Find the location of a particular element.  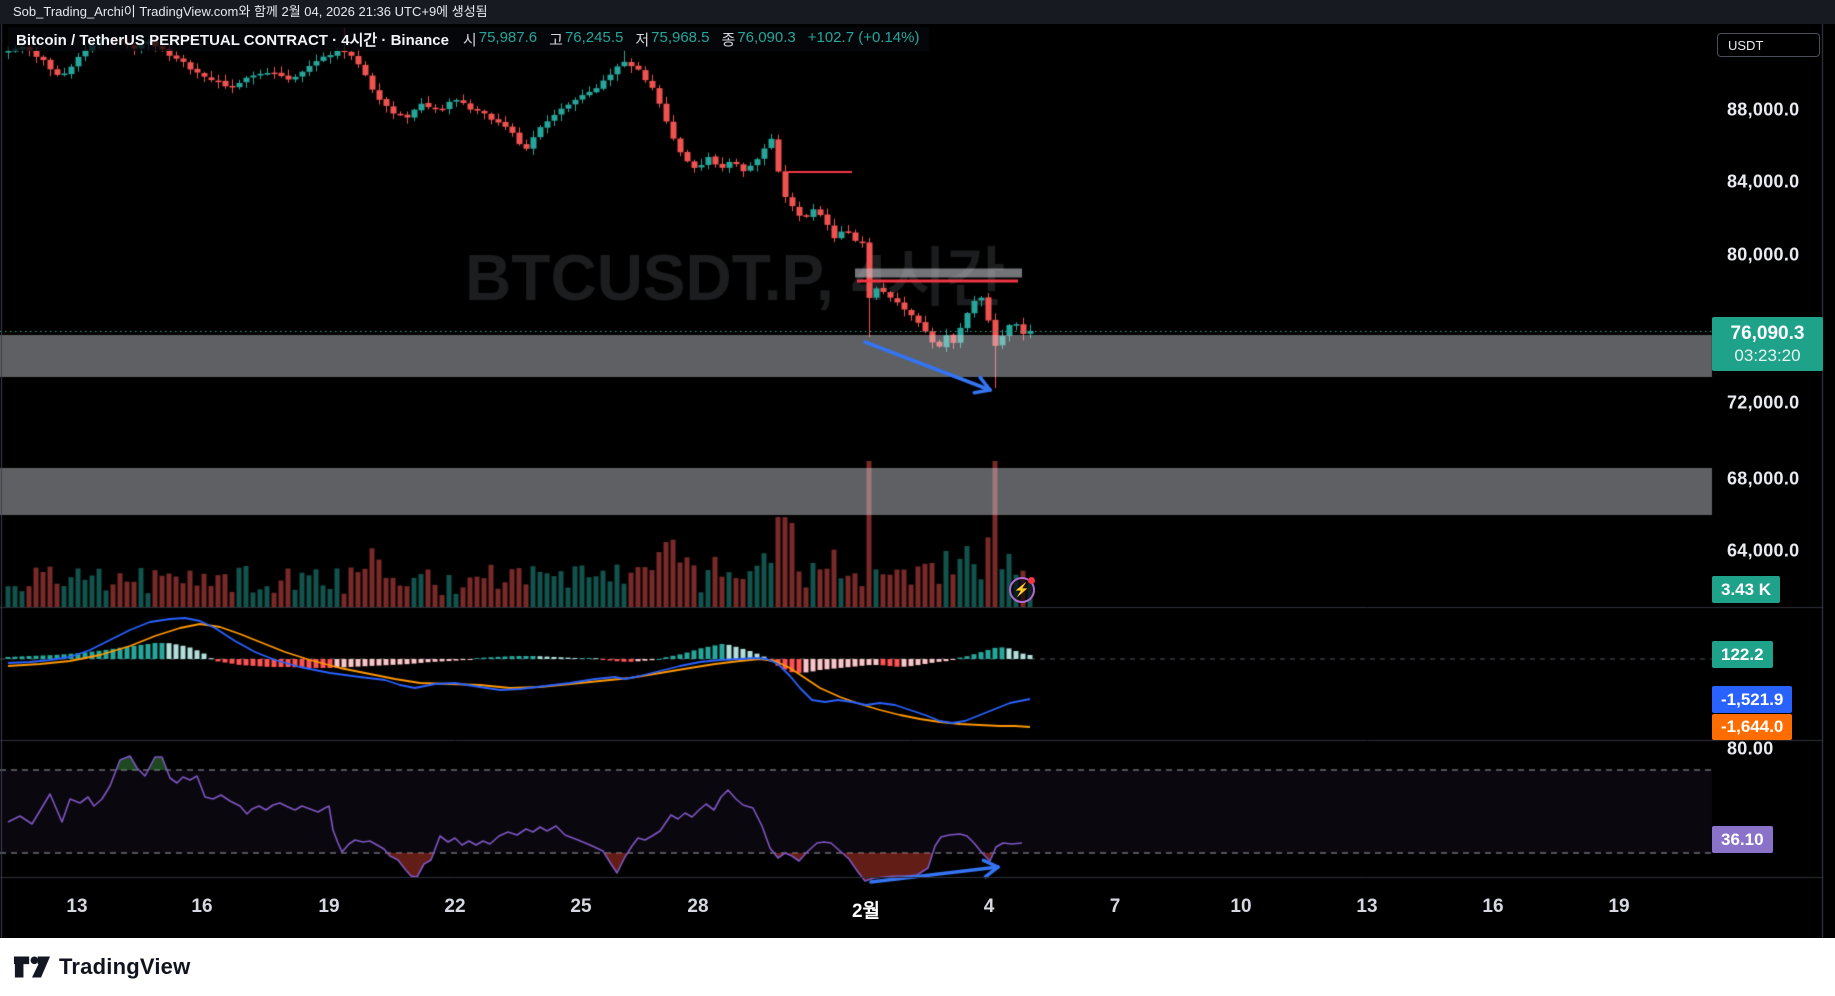

time-axis-label: 4 is located at coordinates (989, 906).